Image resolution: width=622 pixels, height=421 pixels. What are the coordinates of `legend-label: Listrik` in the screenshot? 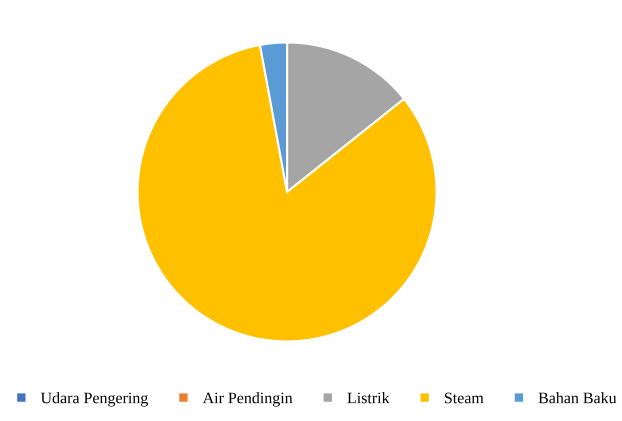 It's located at (368, 398).